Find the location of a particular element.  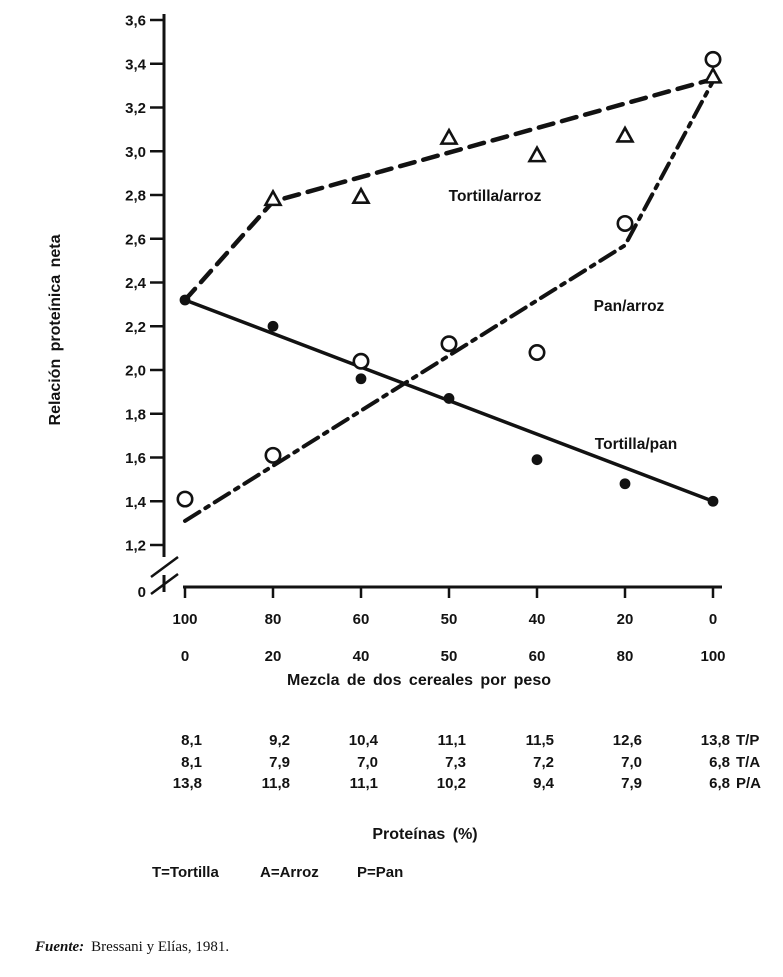

x-axis-title: Mezcla de dos cereales por peso is located at coordinates (419, 680).